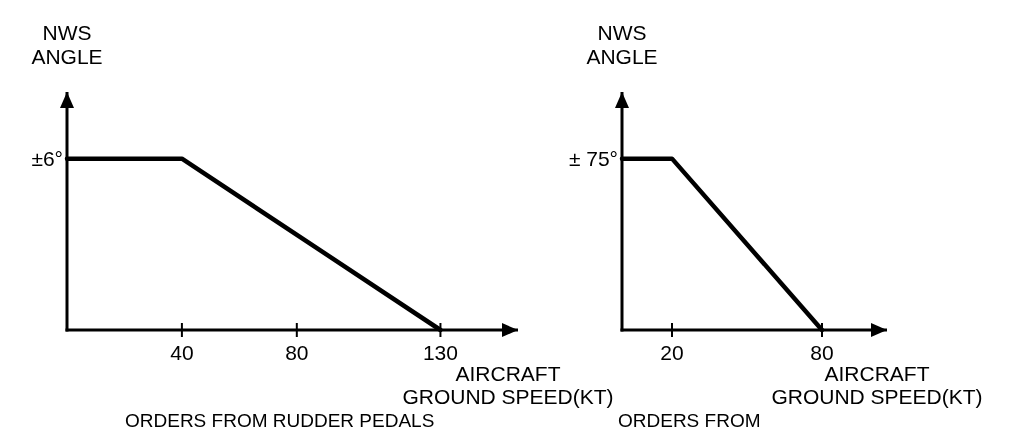 The image size is (1023, 432). What do you see at coordinates (672, 352) in the screenshot?
I see `x-tick-label: 20` at bounding box center [672, 352].